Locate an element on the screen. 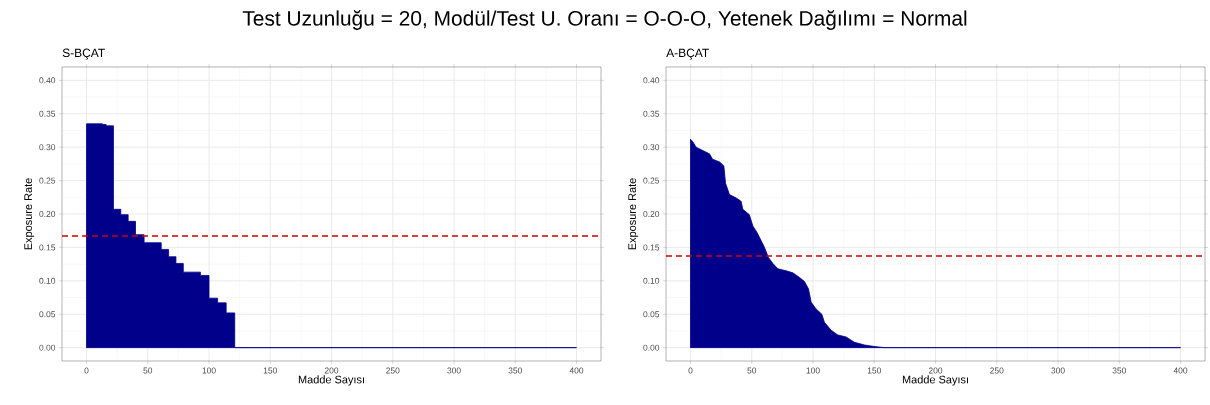 This screenshot has height=405, width=1210. chart-title: Test Uzunluğu = 20, Modül/Test U. Oranı = O-O-O, Yetenek Dağılımı = Normal is located at coordinates (604, 20).